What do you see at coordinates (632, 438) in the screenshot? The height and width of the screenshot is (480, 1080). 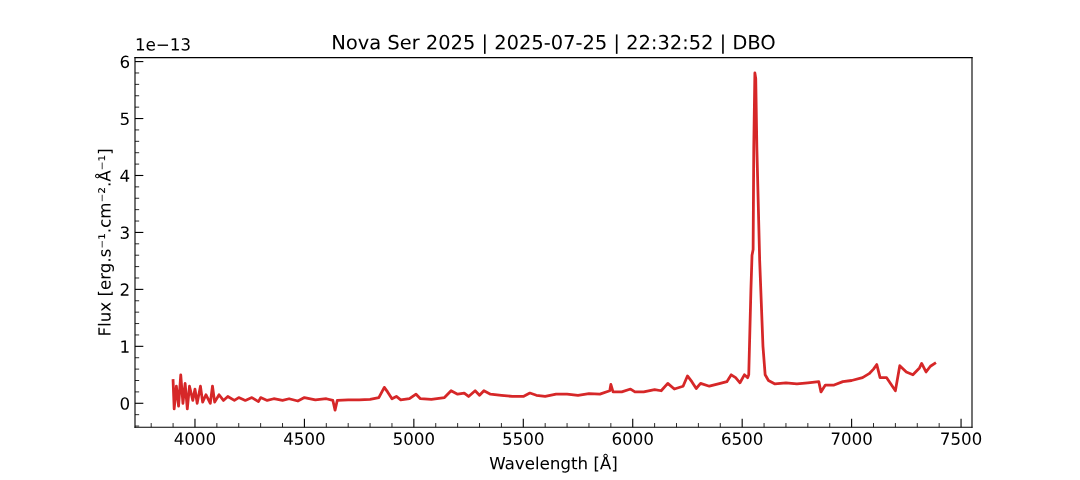 I see `x-tick-label: 6000` at bounding box center [632, 438].